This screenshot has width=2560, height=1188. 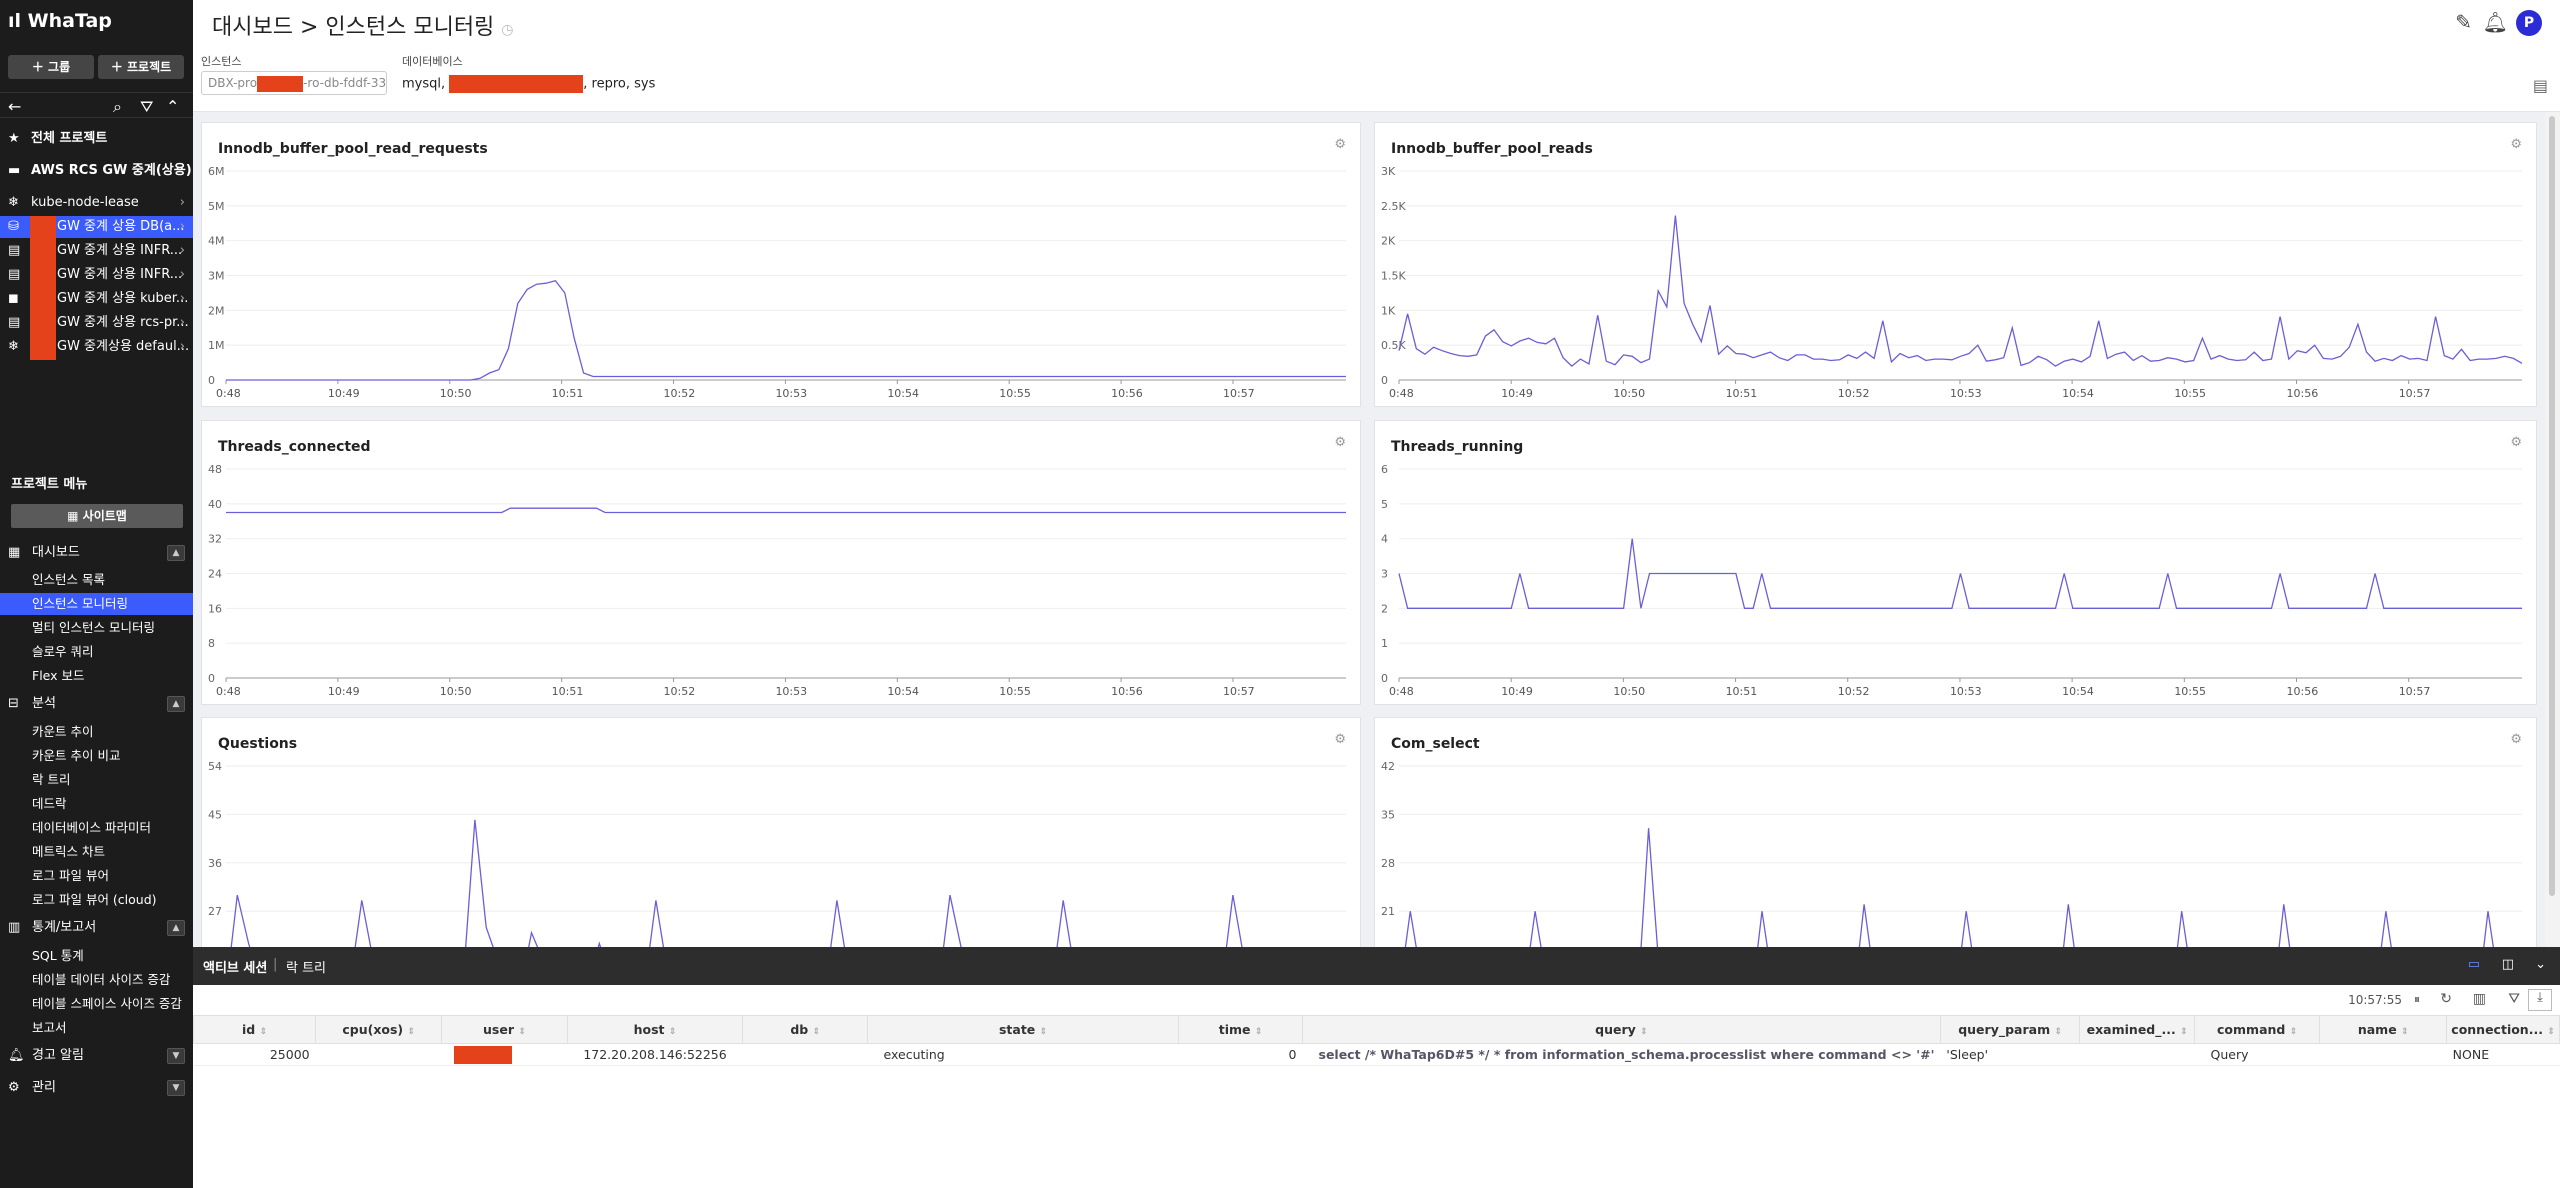 I want to click on column-header: examined_... ⇕, so click(x=2137, y=1029).